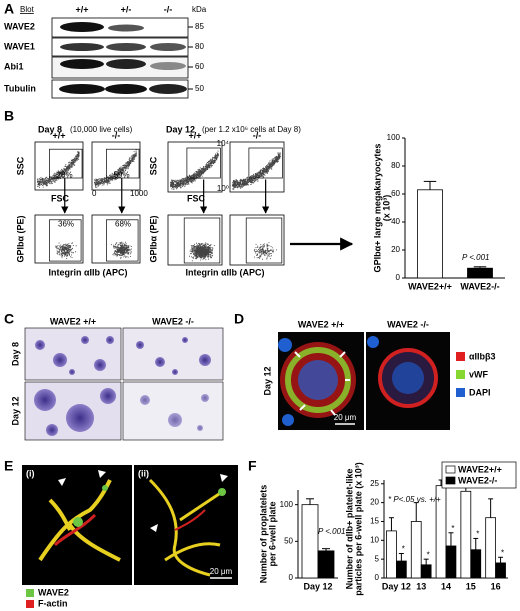  Describe the element at coordinates (173, 321) in the screenshot. I see `column-header: WAVE2 -/-` at that location.